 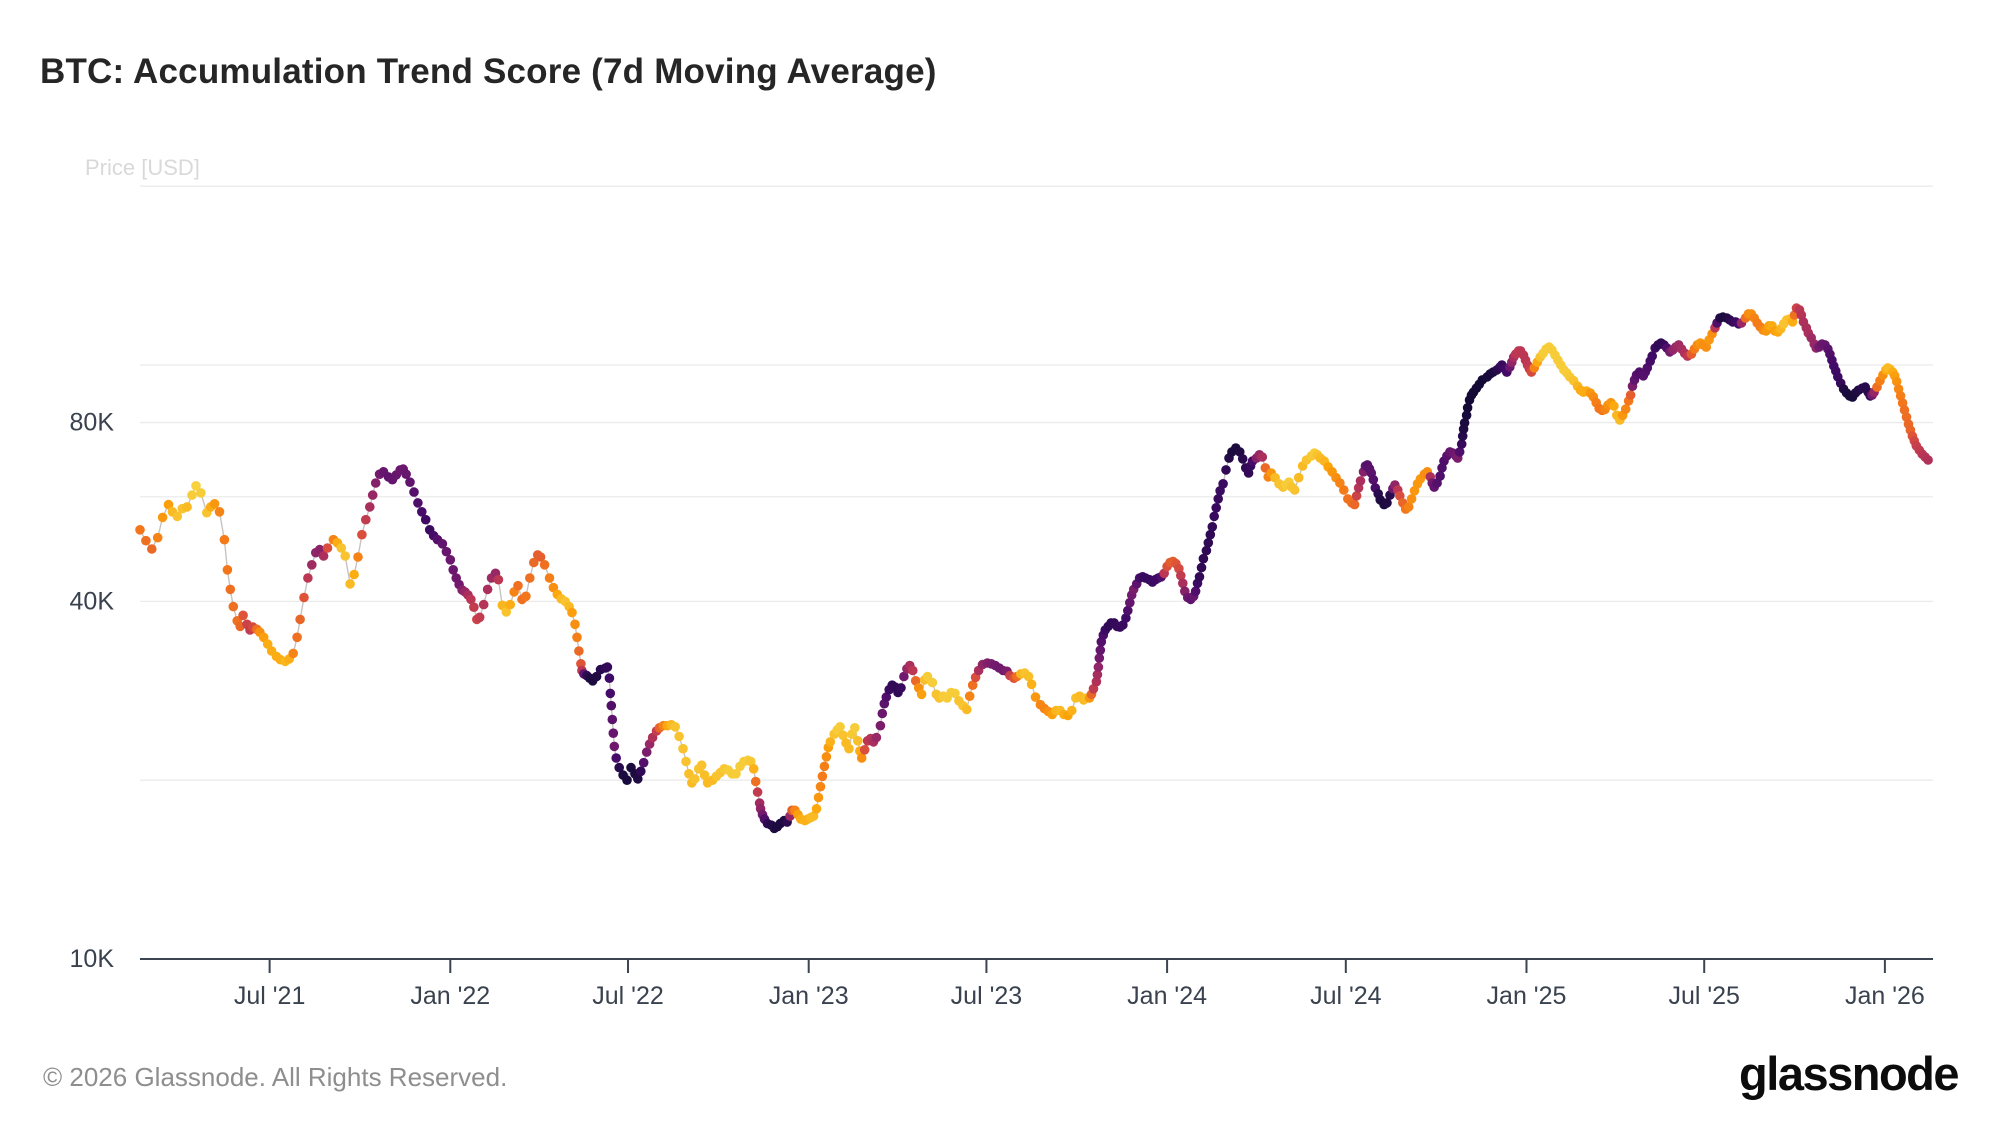 I want to click on y-axis-title: Price [USD], so click(x=142, y=167).